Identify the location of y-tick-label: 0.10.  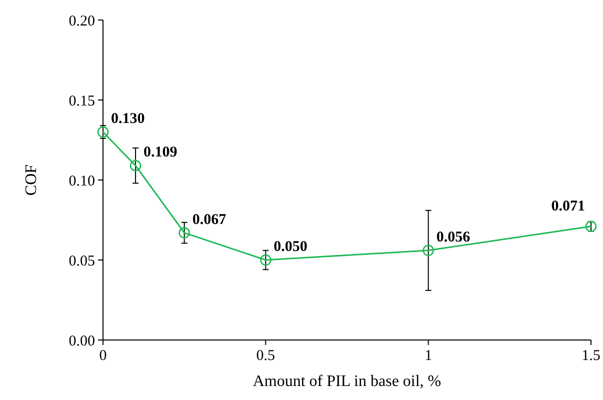
(81, 181).